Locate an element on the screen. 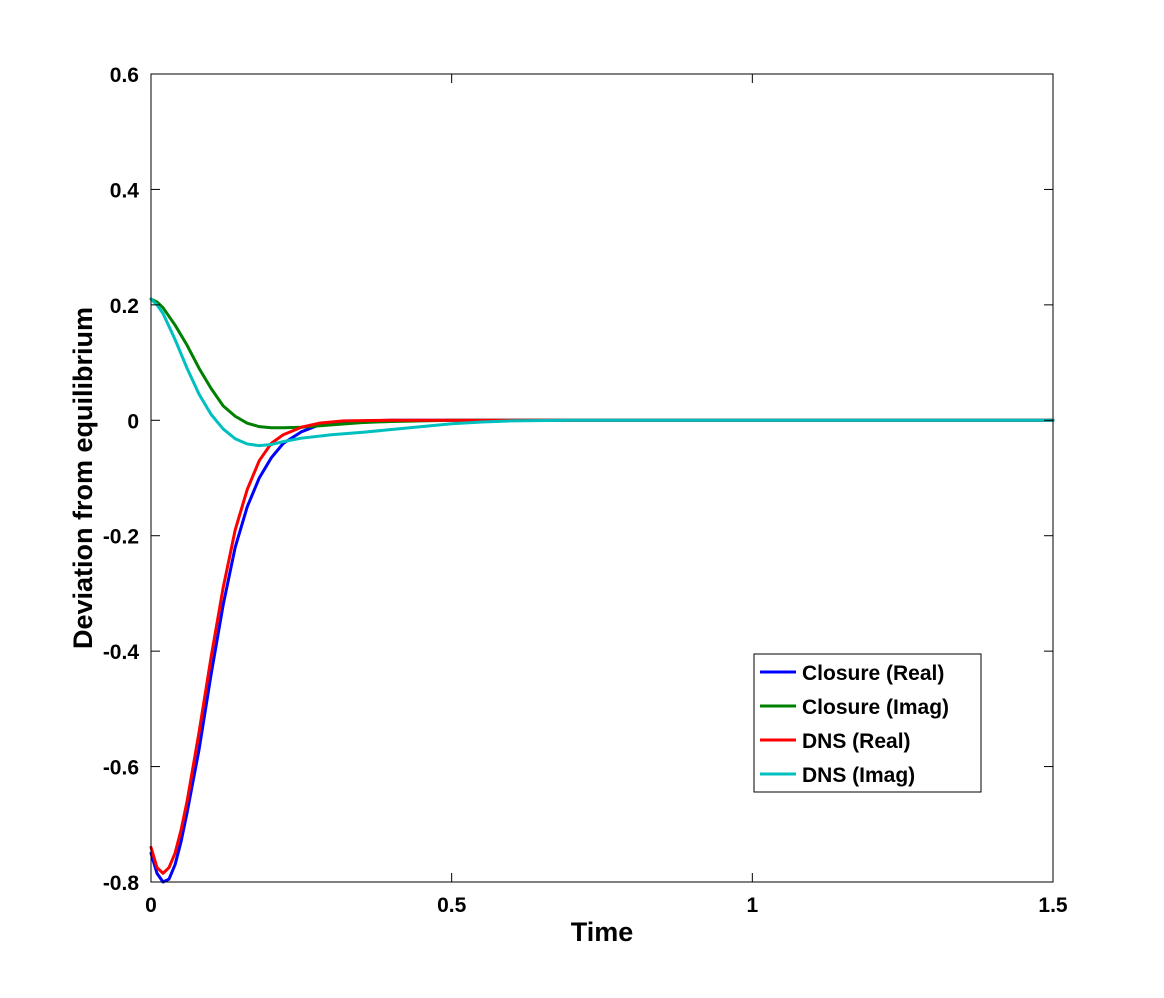 Image resolution: width=1164 pixels, height=998 pixels. y-tick-label: -0.8 is located at coordinates (121, 883).